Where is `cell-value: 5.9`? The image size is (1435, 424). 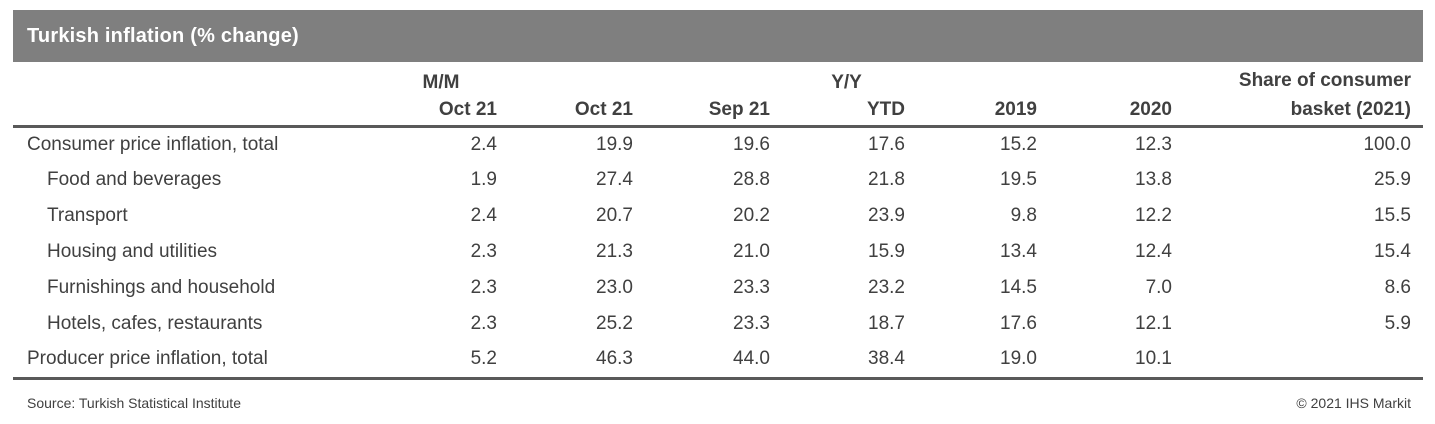
cell-value: 5.9 is located at coordinates (1397, 323).